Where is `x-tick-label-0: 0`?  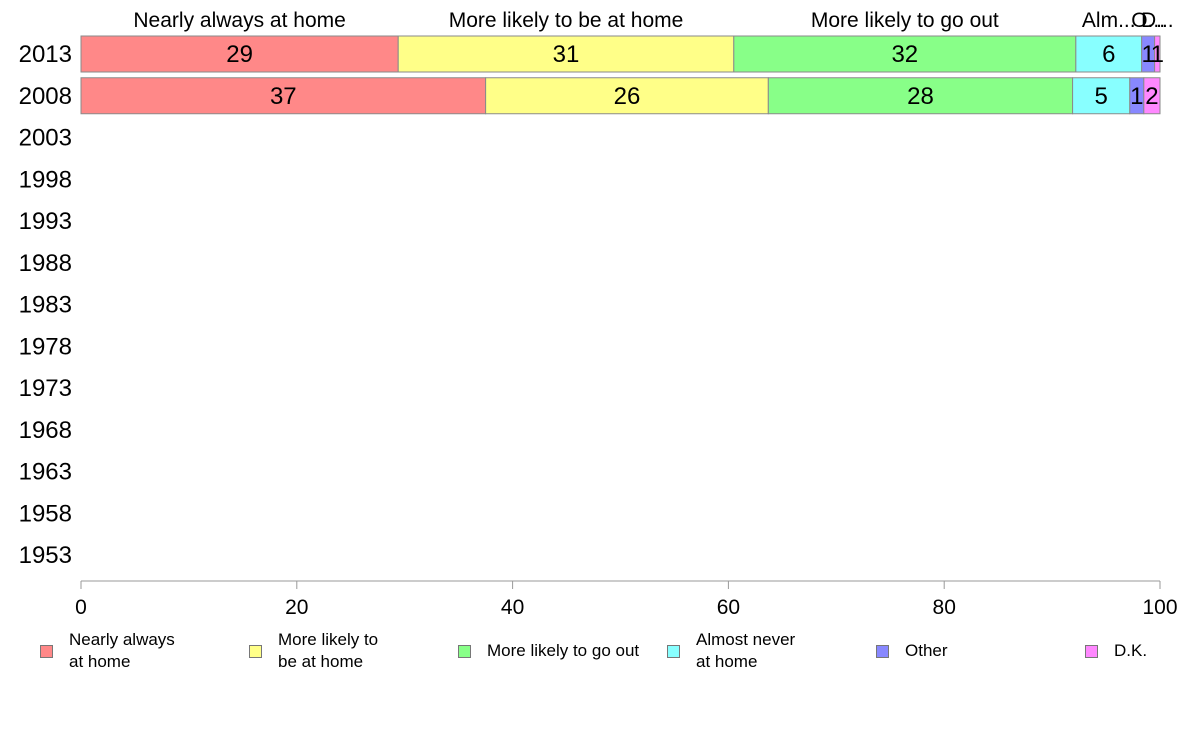 x-tick-label-0: 0 is located at coordinates (81, 607).